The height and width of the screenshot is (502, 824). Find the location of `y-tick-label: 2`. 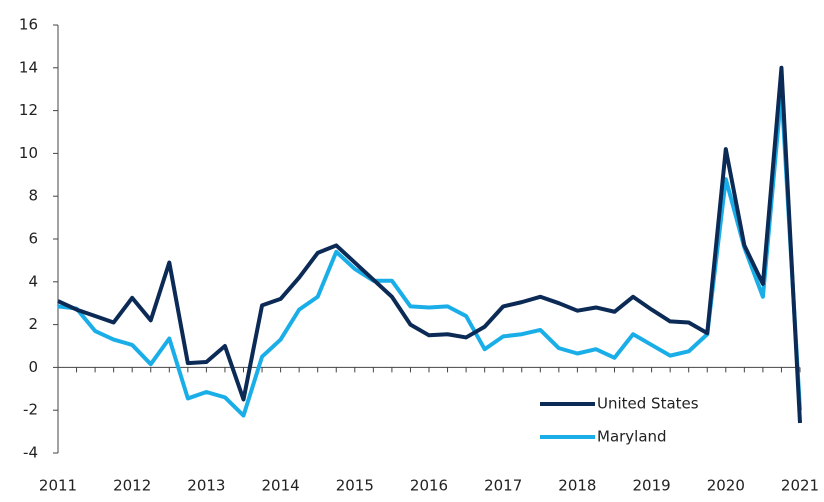

y-tick-label: 2 is located at coordinates (33, 324).